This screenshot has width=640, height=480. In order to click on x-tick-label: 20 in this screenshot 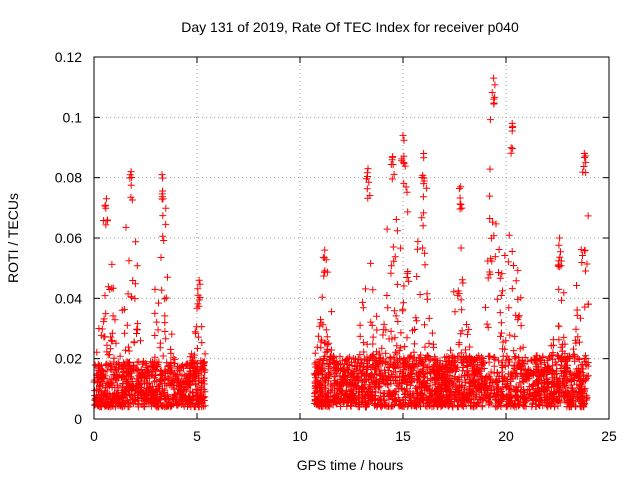, I will do `click(506, 436)`.